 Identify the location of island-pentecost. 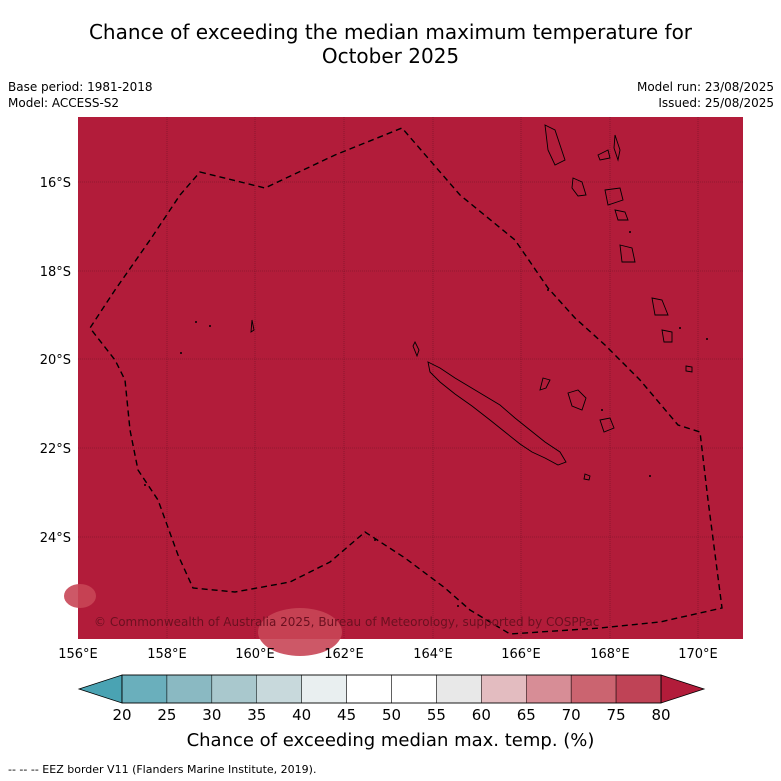
(617, 148).